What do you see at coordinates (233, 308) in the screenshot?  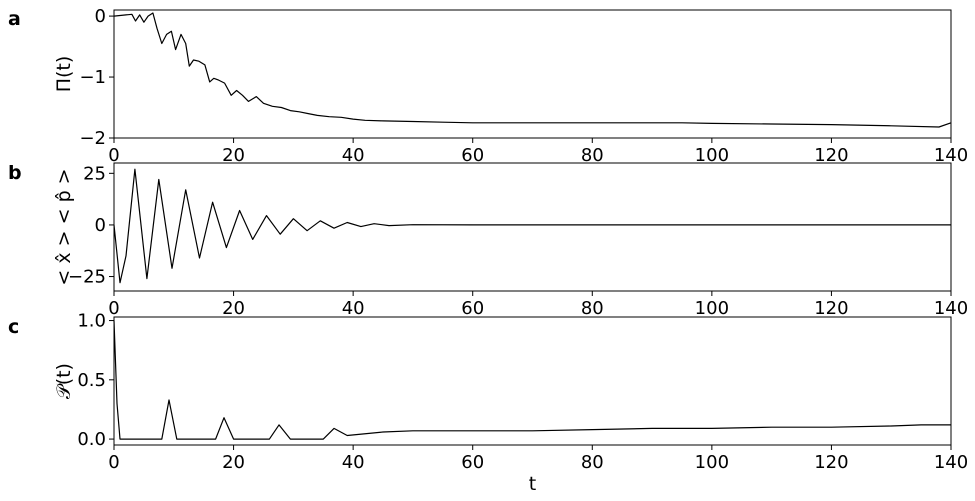 I see `x-tick-label-b-1: 20` at bounding box center [233, 308].